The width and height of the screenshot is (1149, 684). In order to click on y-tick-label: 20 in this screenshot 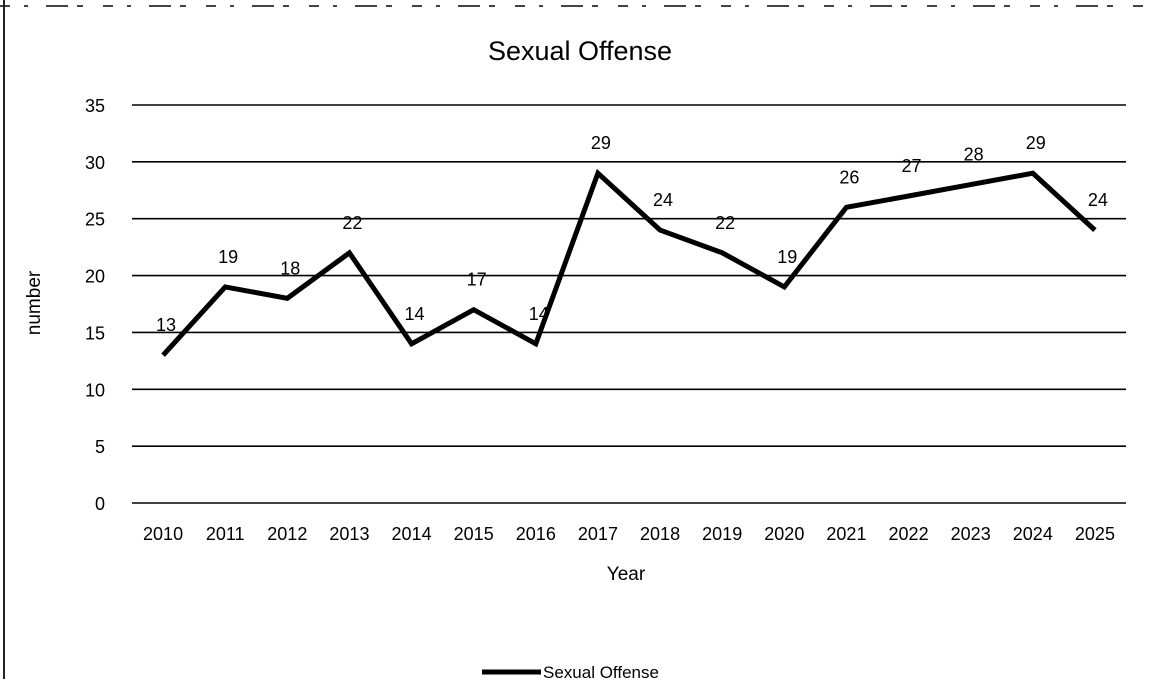, I will do `click(95, 277)`.